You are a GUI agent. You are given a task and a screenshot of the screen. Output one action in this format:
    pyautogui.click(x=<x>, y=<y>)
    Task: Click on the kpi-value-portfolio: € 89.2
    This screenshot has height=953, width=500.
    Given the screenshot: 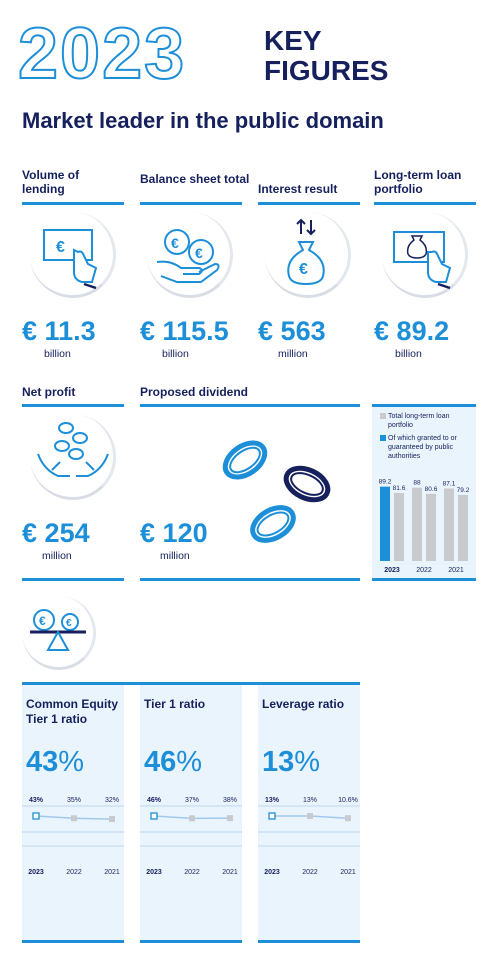 What is the action you would take?
    pyautogui.click(x=411, y=331)
    